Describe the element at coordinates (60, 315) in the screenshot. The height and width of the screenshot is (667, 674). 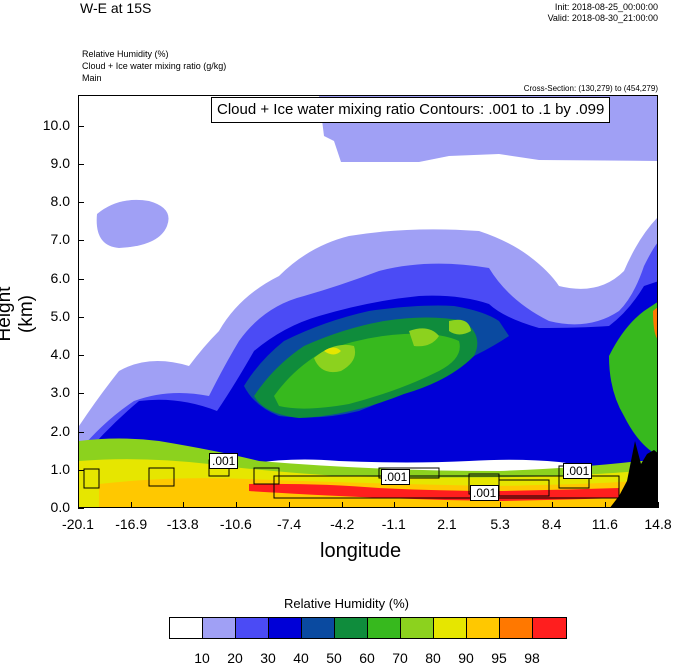
I see `y-tick-label: 5.0` at that location.